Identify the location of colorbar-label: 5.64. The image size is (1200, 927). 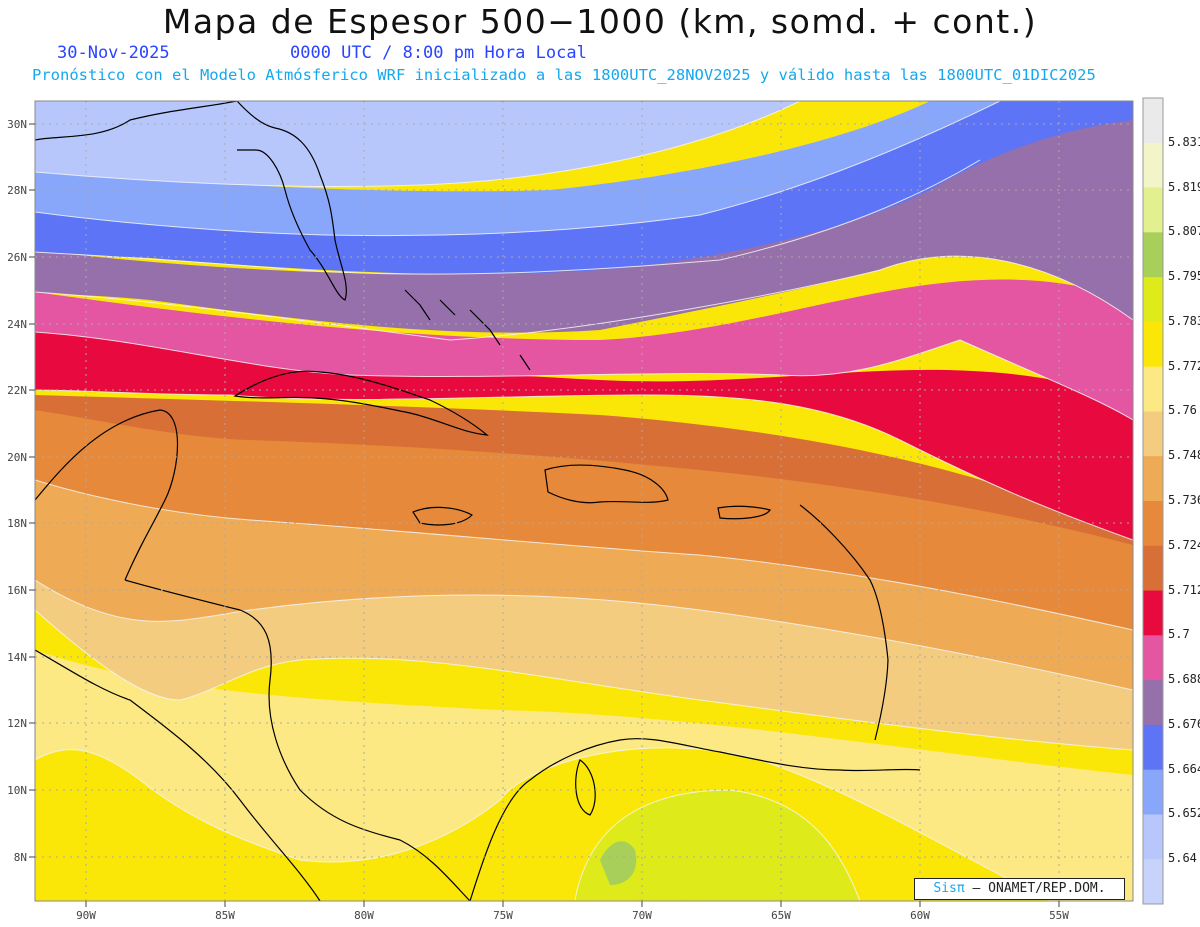
(1182, 858).